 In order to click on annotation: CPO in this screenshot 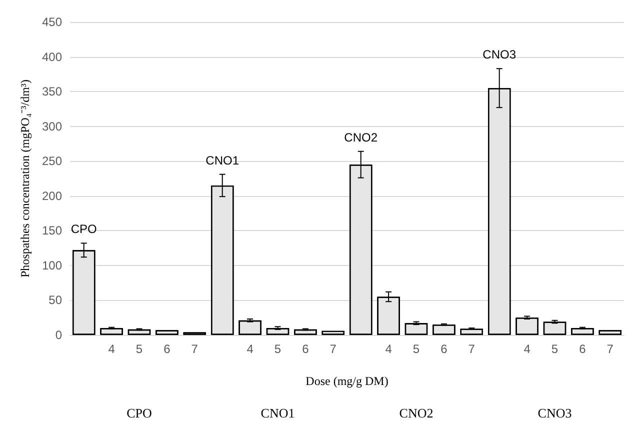, I will do `click(83, 229)`.